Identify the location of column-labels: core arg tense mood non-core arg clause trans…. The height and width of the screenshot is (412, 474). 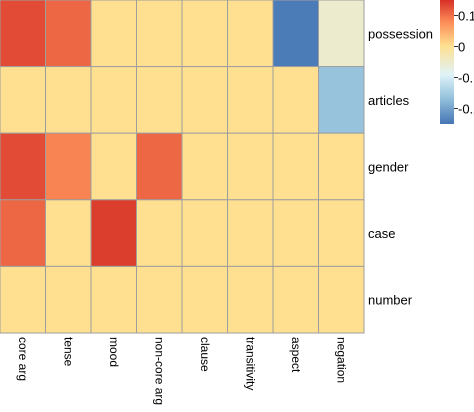
(182, 371).